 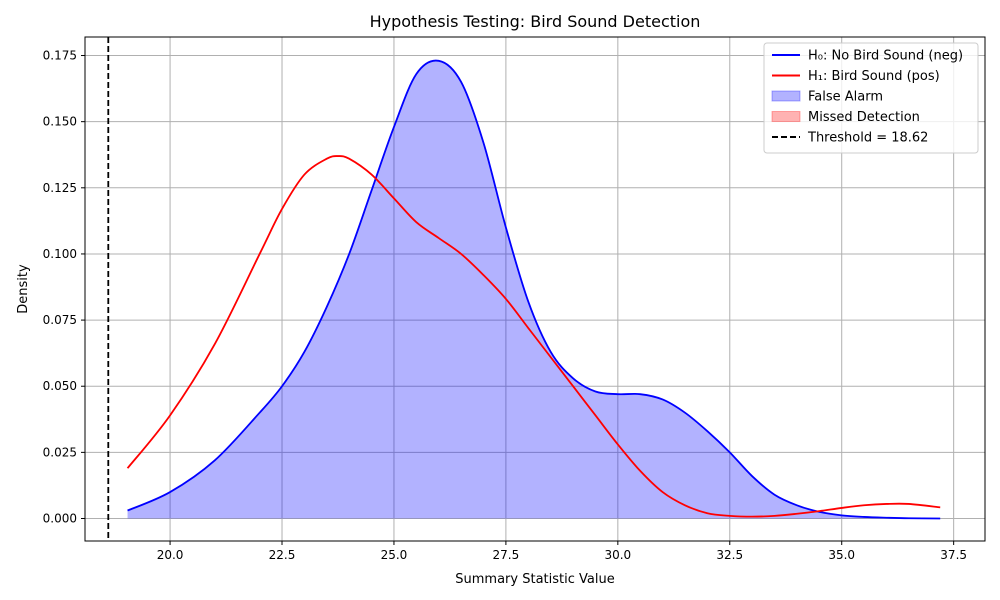 What do you see at coordinates (786, 116) in the screenshot?
I see `legend-missed-detection-swatch` at bounding box center [786, 116].